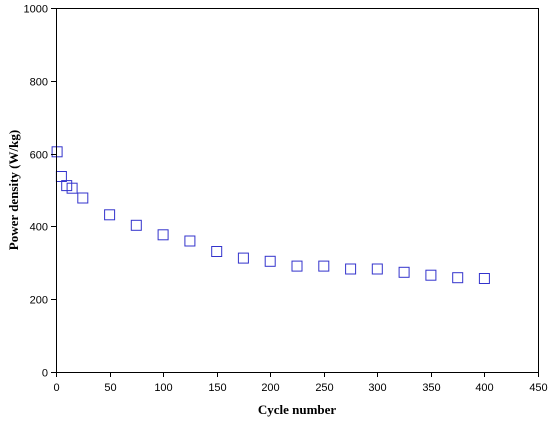 The image size is (550, 421). What do you see at coordinates (39, 156) in the screenshot?
I see `y-tick-label: 600` at bounding box center [39, 156].